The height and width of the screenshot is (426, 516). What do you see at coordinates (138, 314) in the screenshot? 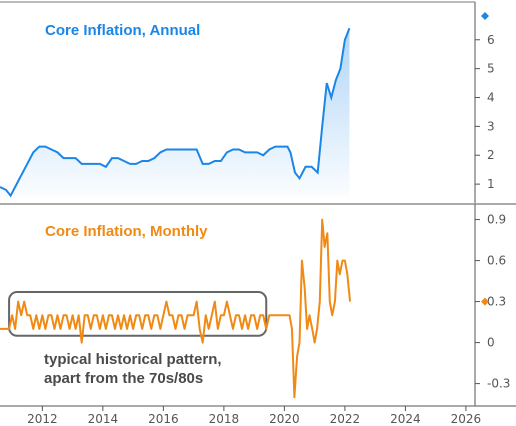
I see `historical-pattern-box` at bounding box center [138, 314].